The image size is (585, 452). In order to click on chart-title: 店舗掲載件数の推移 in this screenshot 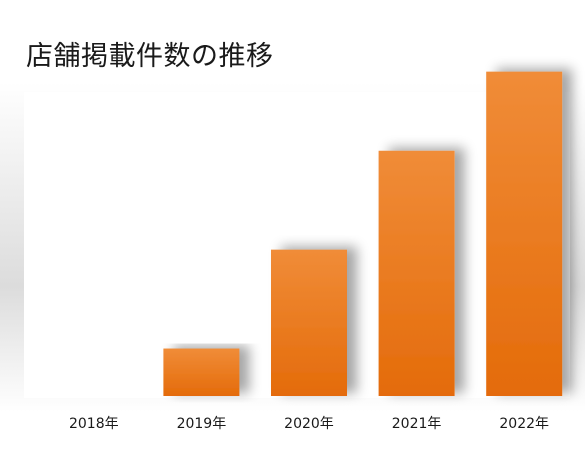, I will do `click(150, 56)`.